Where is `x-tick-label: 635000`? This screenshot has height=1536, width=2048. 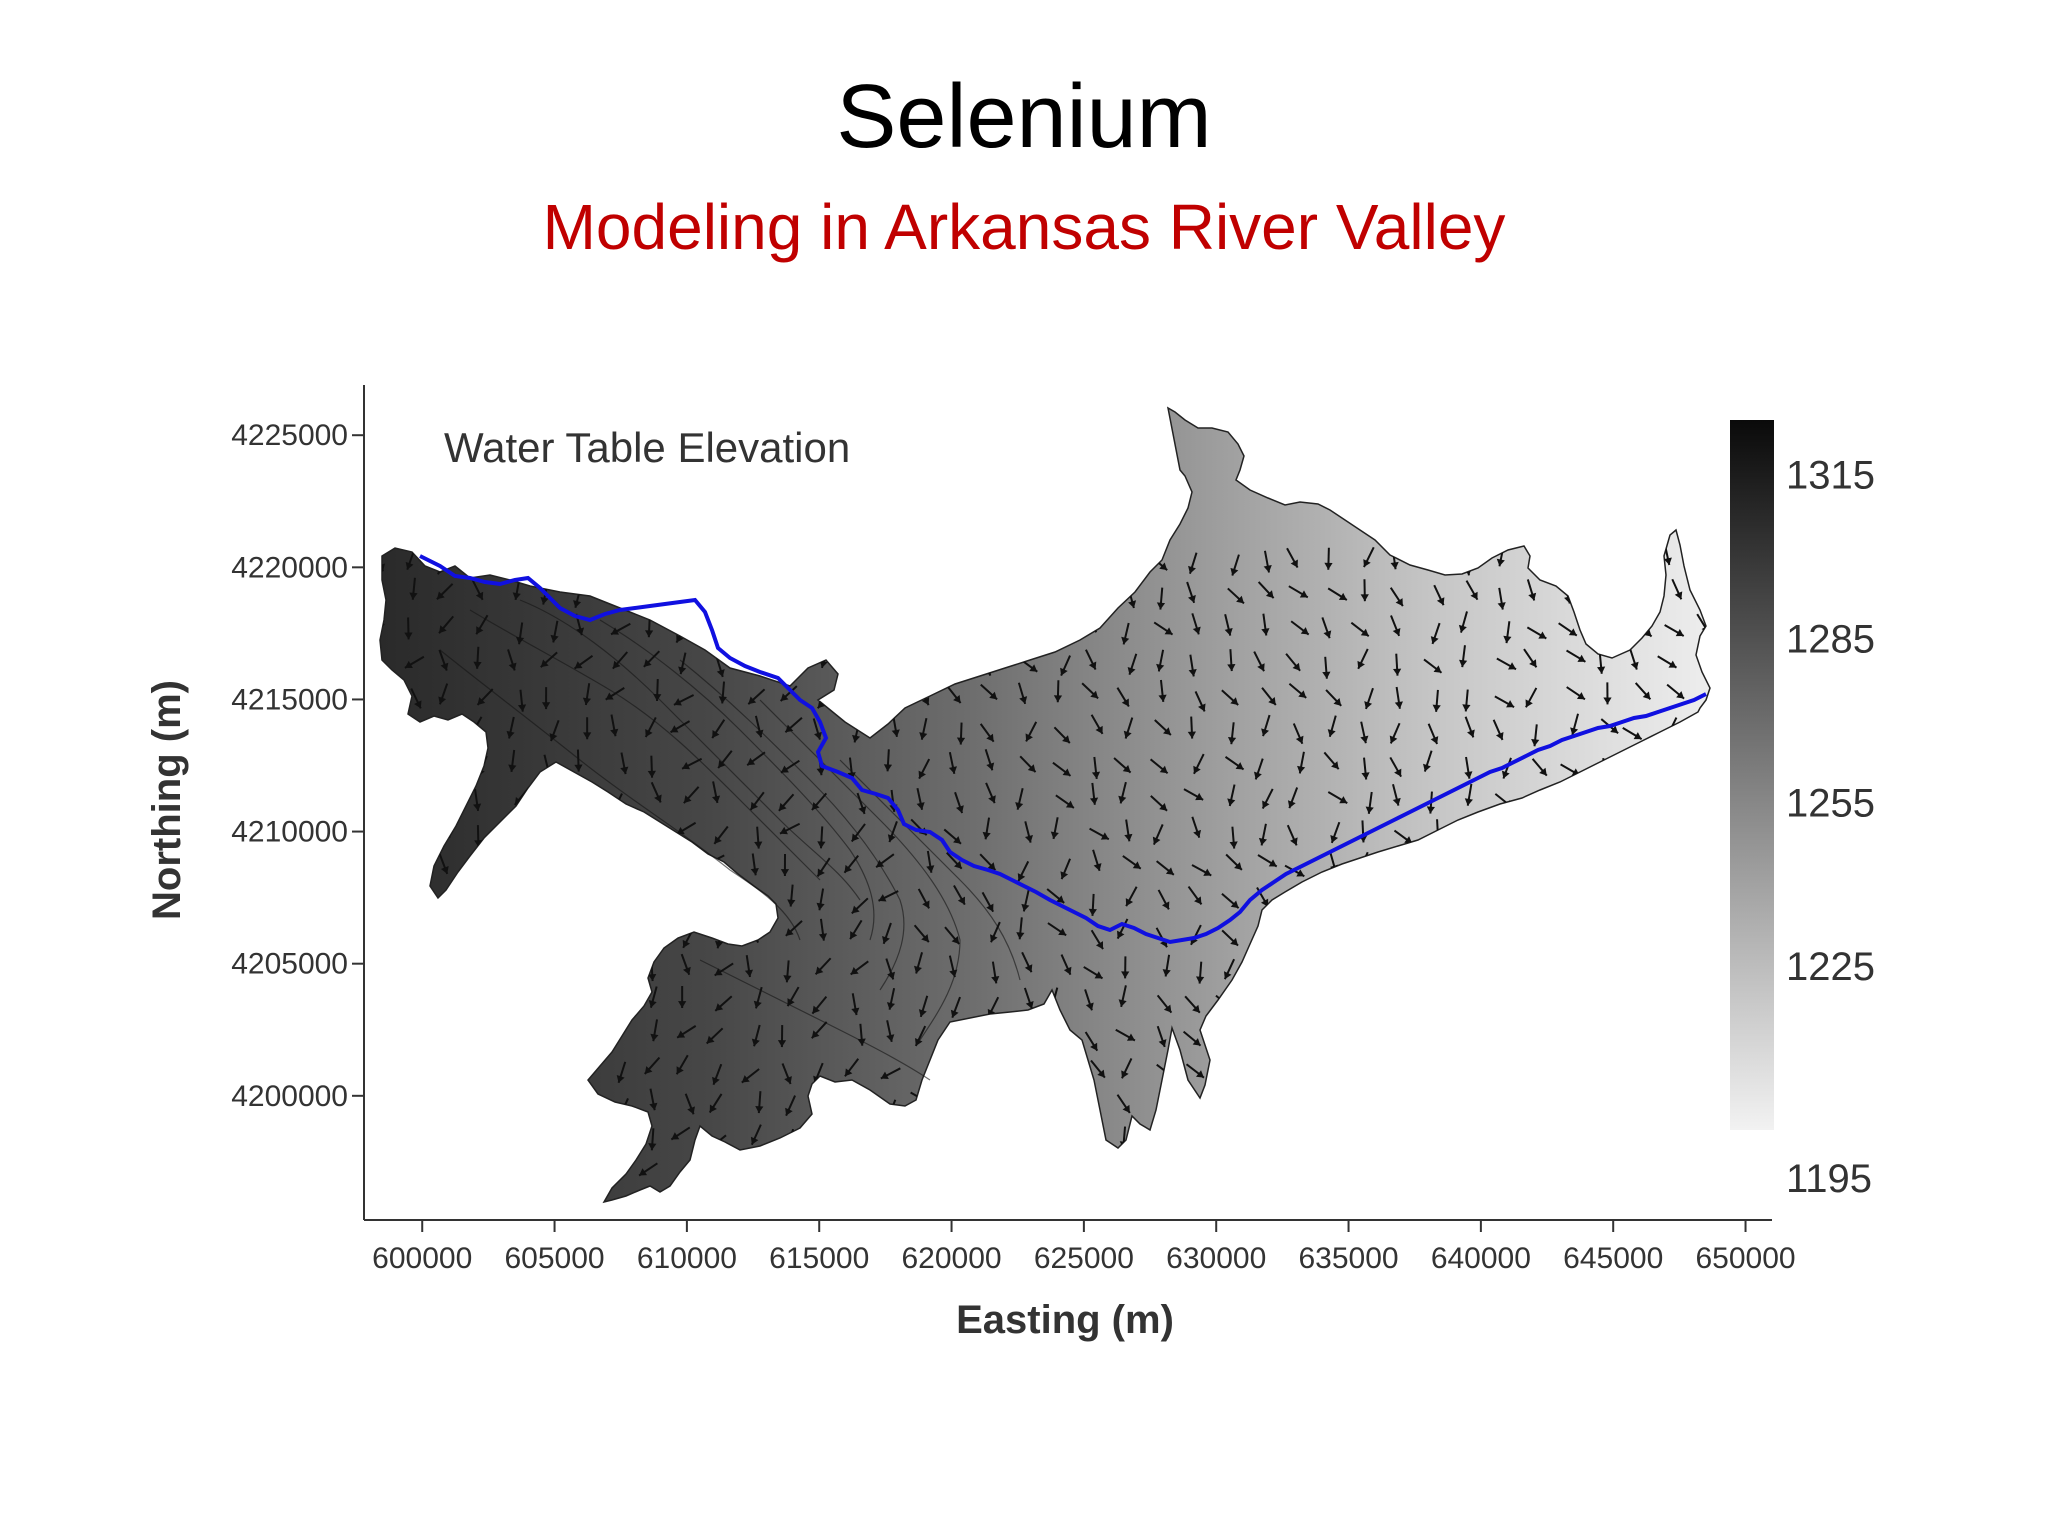 x-tick-label: 635000 is located at coordinates (1348, 1258).